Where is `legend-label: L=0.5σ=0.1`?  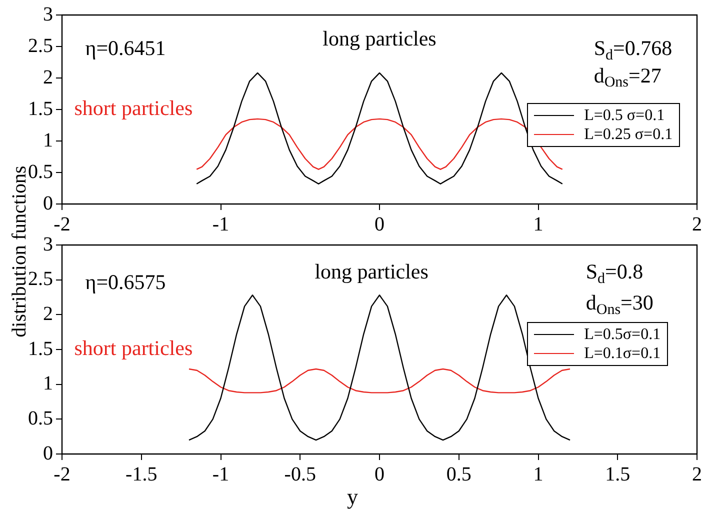
legend-label: L=0.5σ=0.1 is located at coordinates (622, 334).